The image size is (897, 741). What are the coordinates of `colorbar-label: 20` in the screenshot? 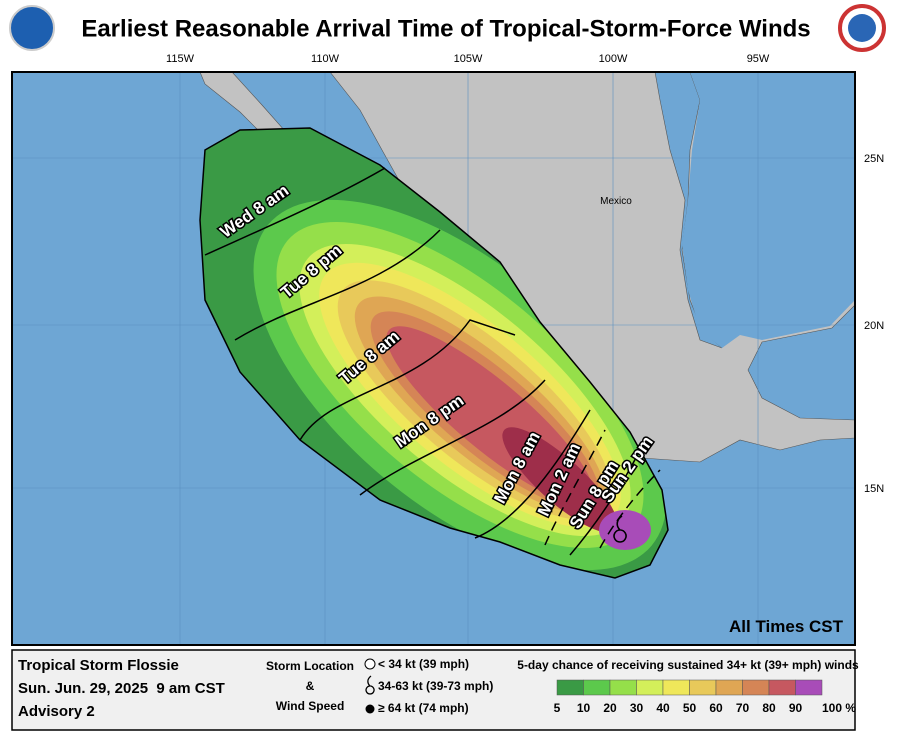 It's located at (610, 708).